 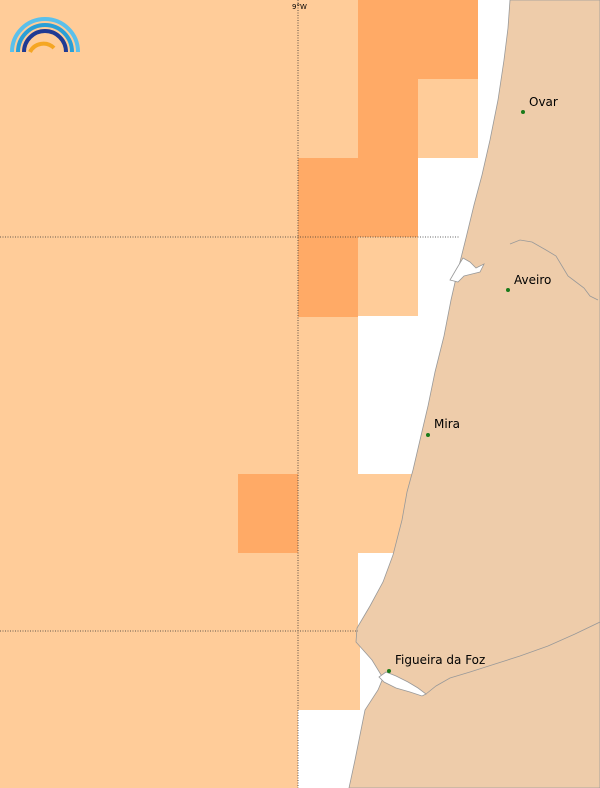 What do you see at coordinates (532, 280) in the screenshot?
I see `city-label: Aveiro` at bounding box center [532, 280].